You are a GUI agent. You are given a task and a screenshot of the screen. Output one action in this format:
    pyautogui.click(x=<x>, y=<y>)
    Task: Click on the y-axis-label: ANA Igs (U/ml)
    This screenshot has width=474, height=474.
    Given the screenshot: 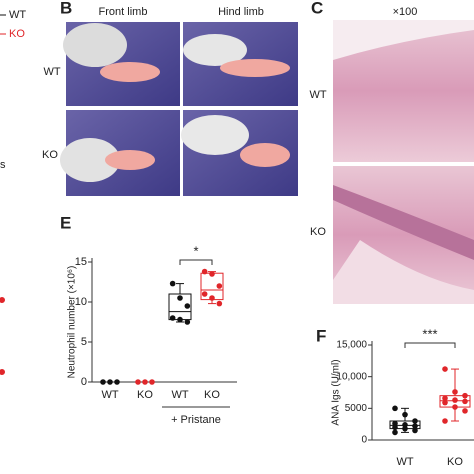 What is the action you would take?
    pyautogui.click(x=336, y=392)
    